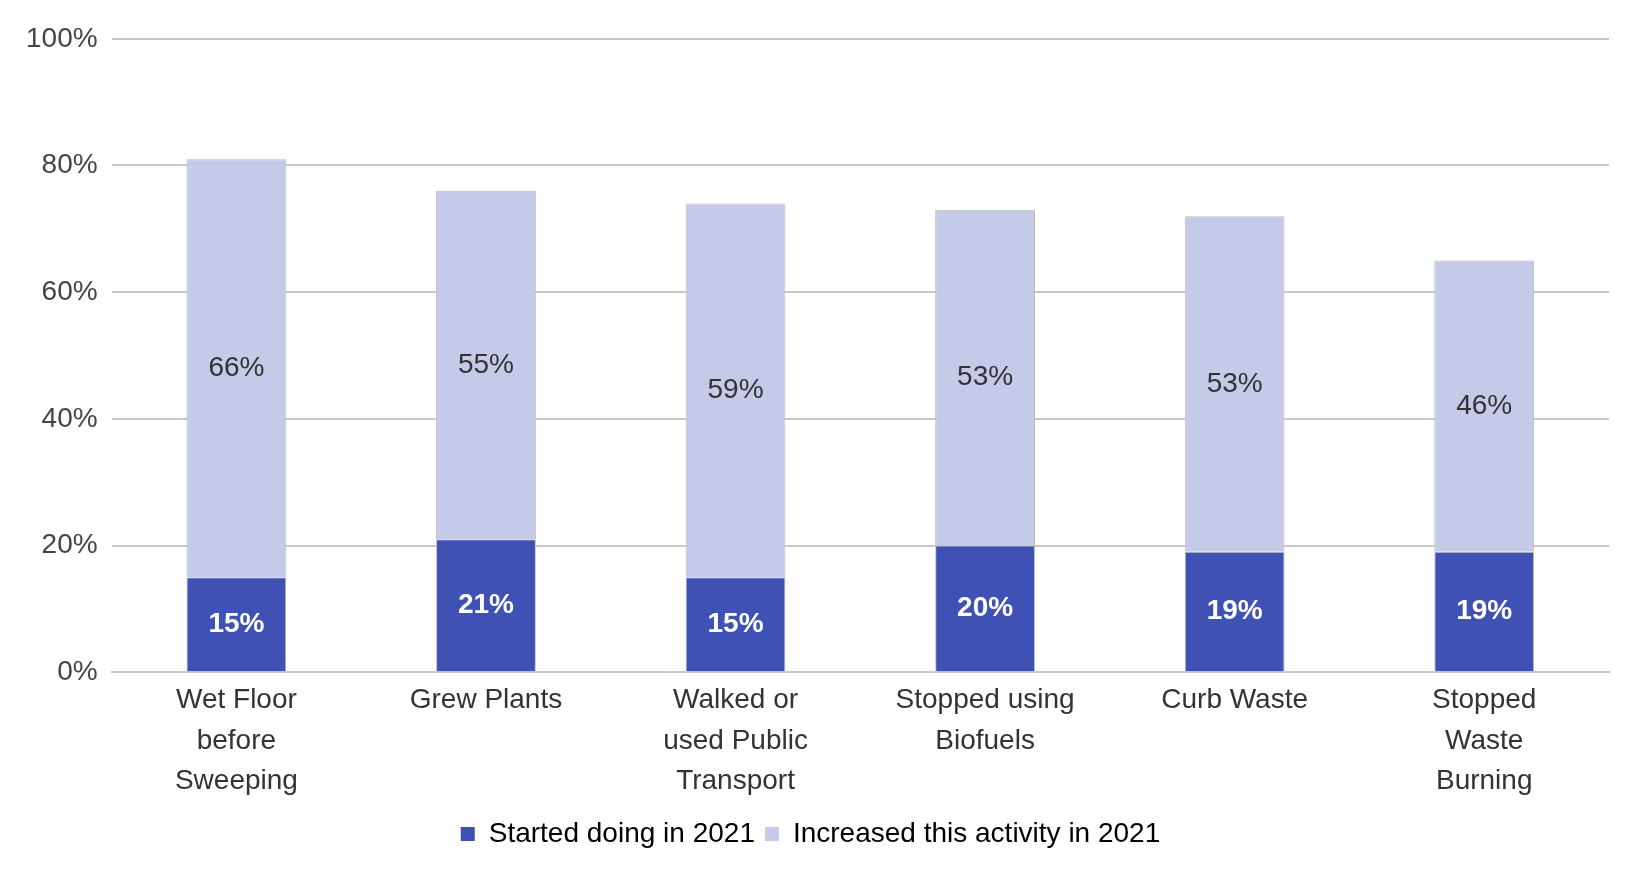 The width and height of the screenshot is (1627, 869). Describe the element at coordinates (236, 739) in the screenshot. I see `x-tick-label: Wet Floor before Sweeping` at that location.